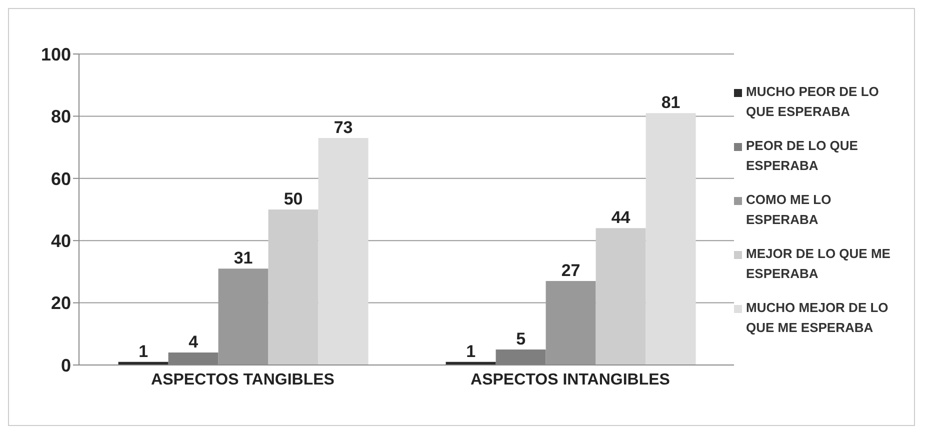  Describe the element at coordinates (60, 240) in the screenshot. I see `y-tick-label: 40` at that location.